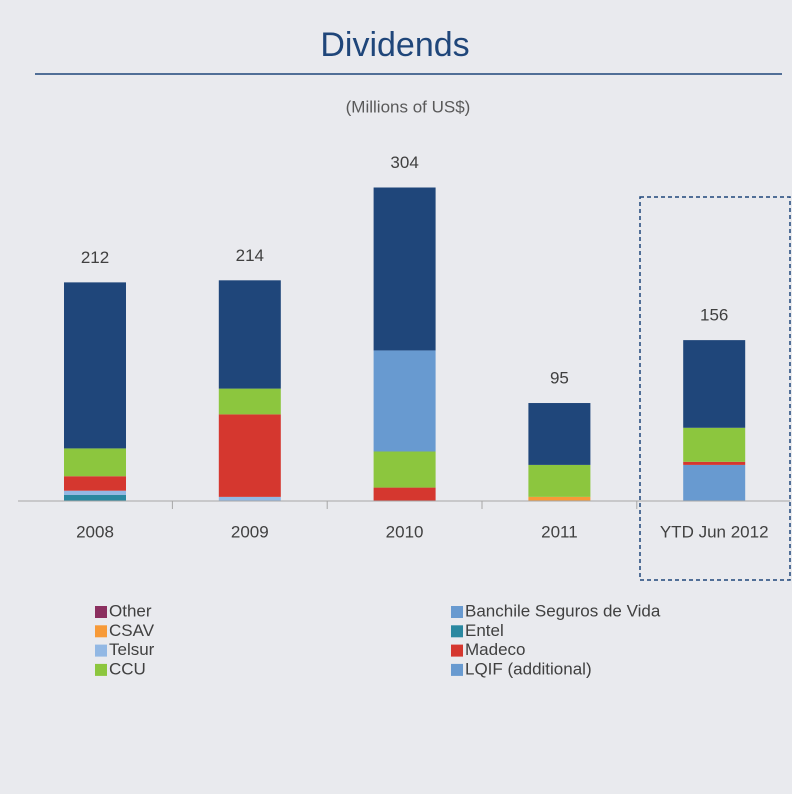  Describe the element at coordinates (528, 668) in the screenshot. I see `legend-label: LQIF (additional)` at that location.